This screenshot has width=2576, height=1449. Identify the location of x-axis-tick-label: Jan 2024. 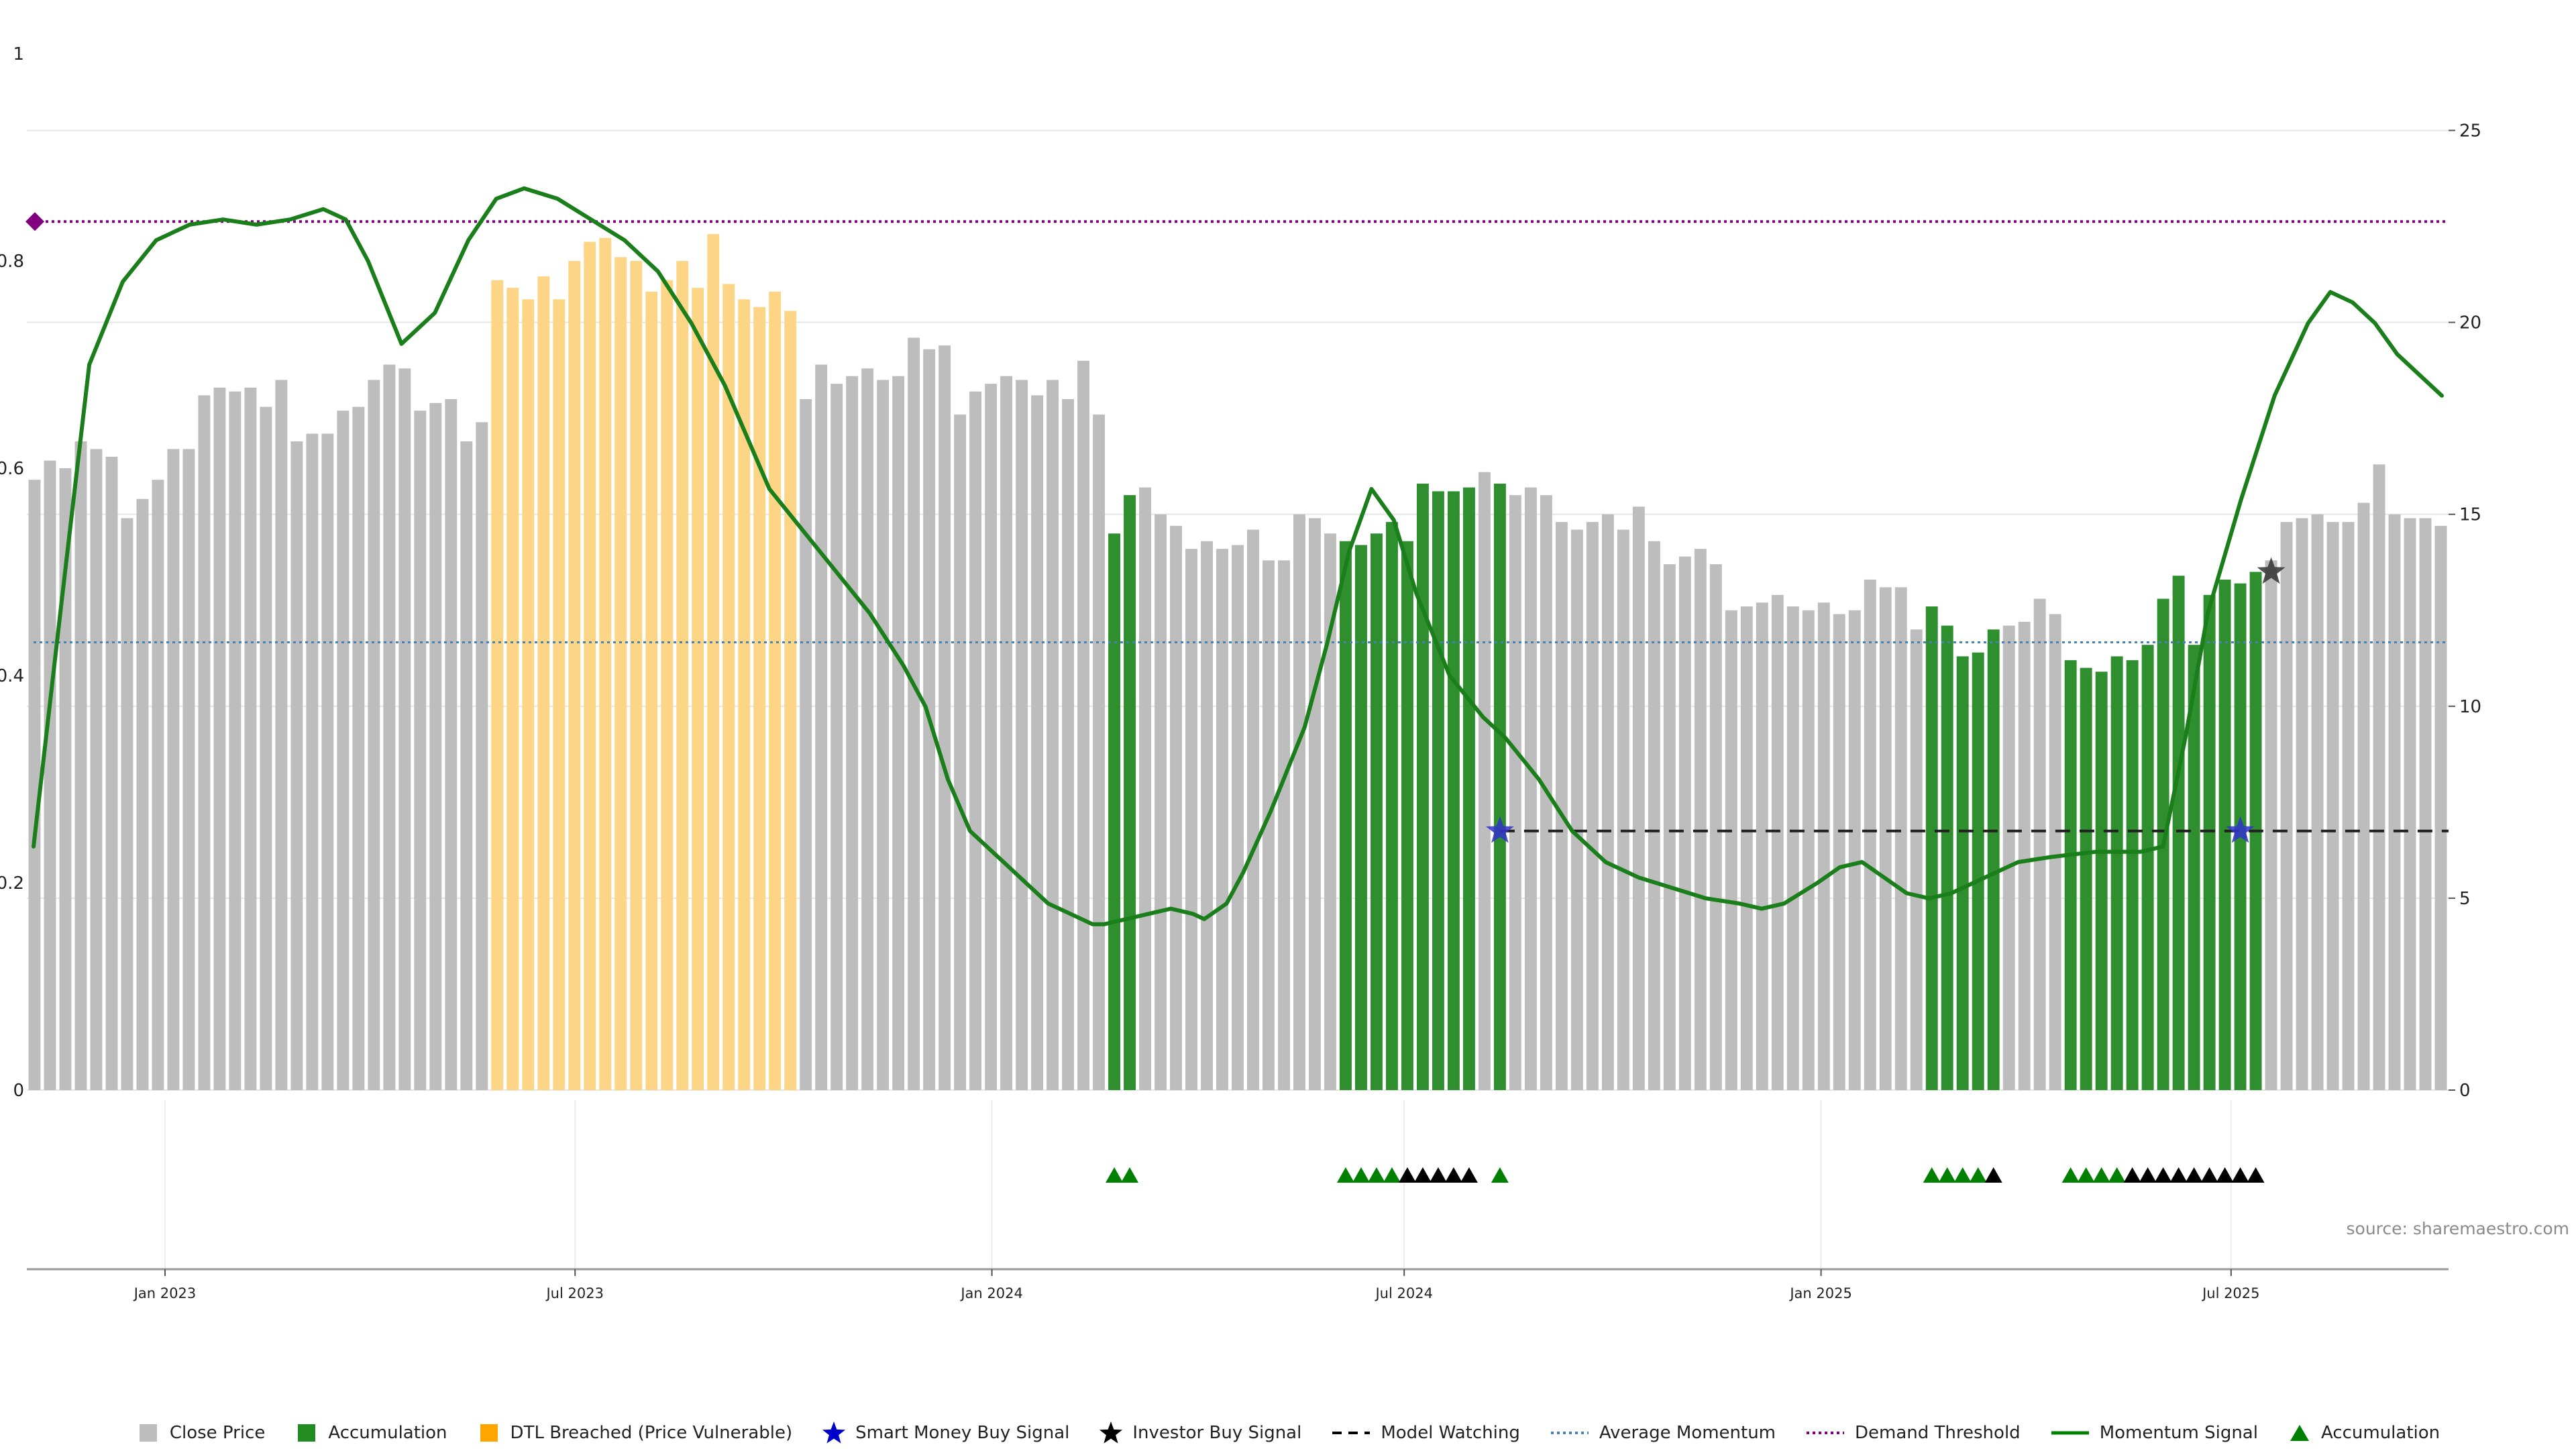
(991, 1293).